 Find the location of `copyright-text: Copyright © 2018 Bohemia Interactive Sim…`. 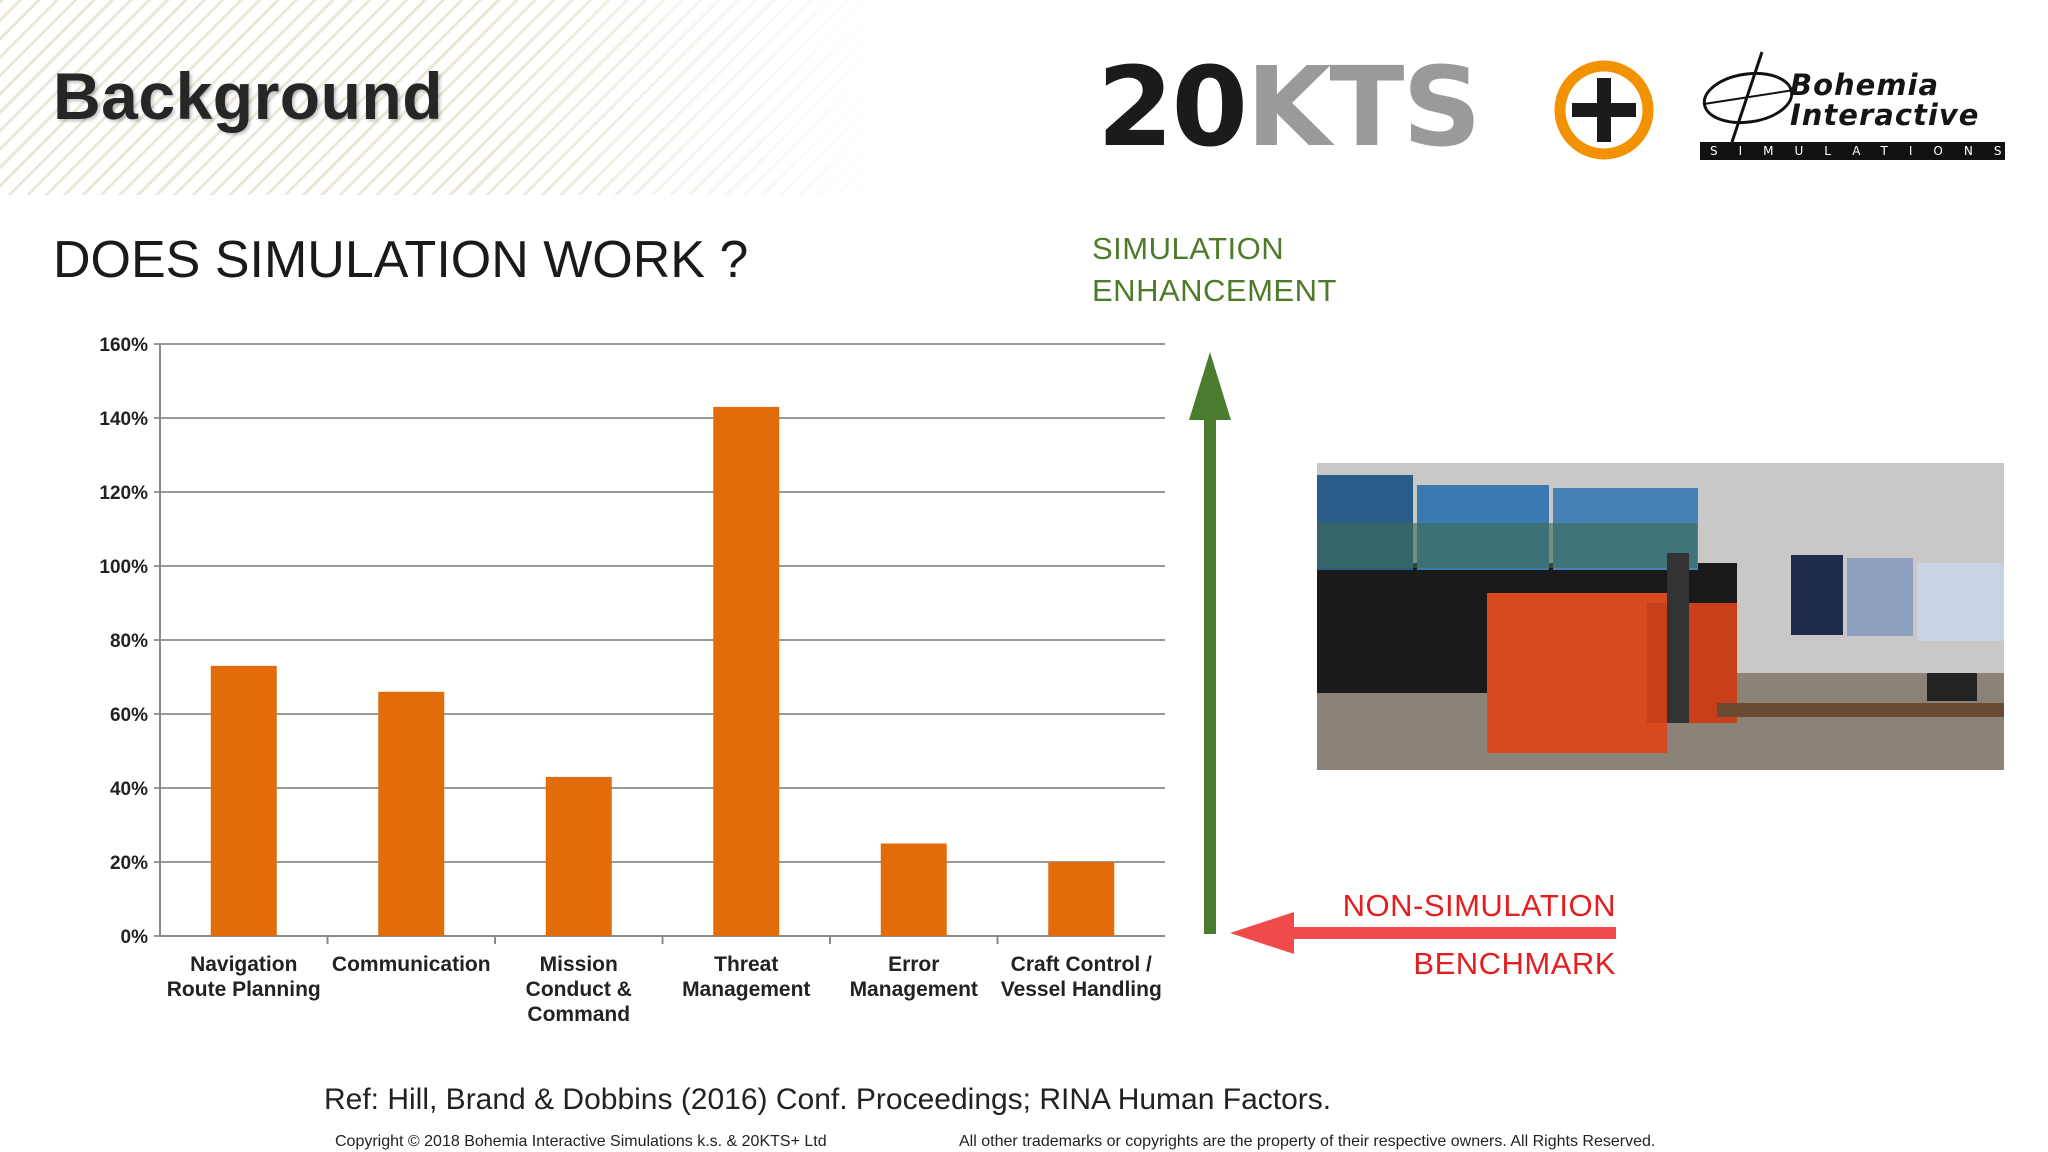

copyright-text: Copyright © 2018 Bohemia Interactive Sim… is located at coordinates (581, 1141).